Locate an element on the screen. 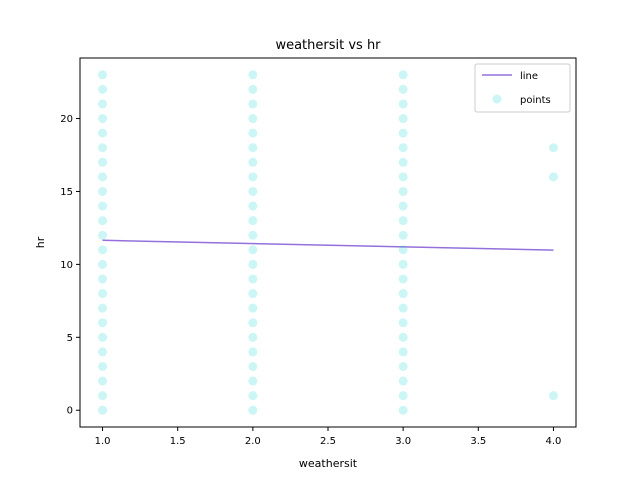 This screenshot has height=480, width=640. legend: line points is located at coordinates (522, 88).